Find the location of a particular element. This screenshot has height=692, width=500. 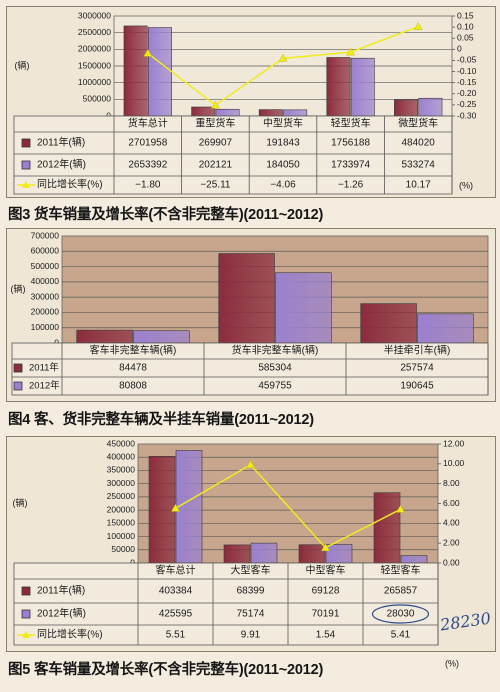

fig5-category-label: 大型客车 is located at coordinates (251, 570).